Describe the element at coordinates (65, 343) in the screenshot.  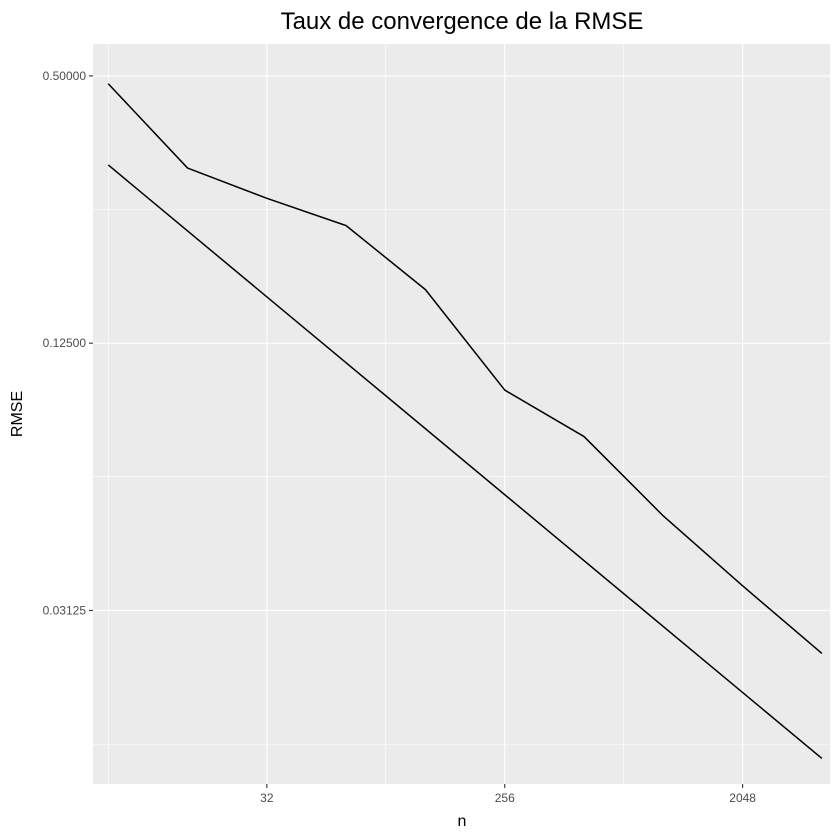
I see `y-tick-label: 0.12500` at that location.